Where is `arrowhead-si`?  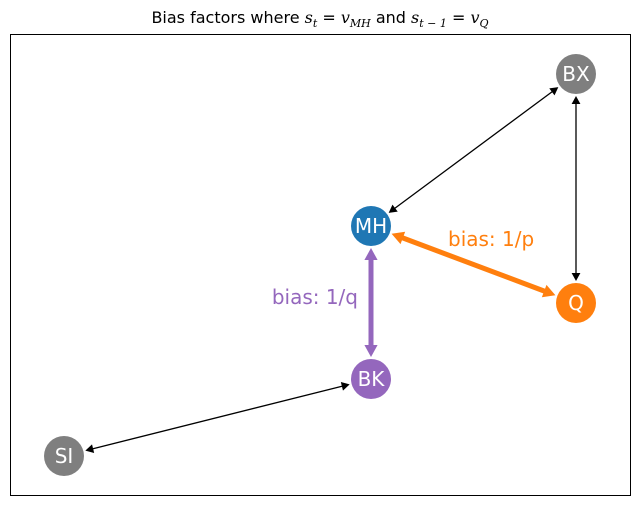 arrowhead-si is located at coordinates (90, 448).